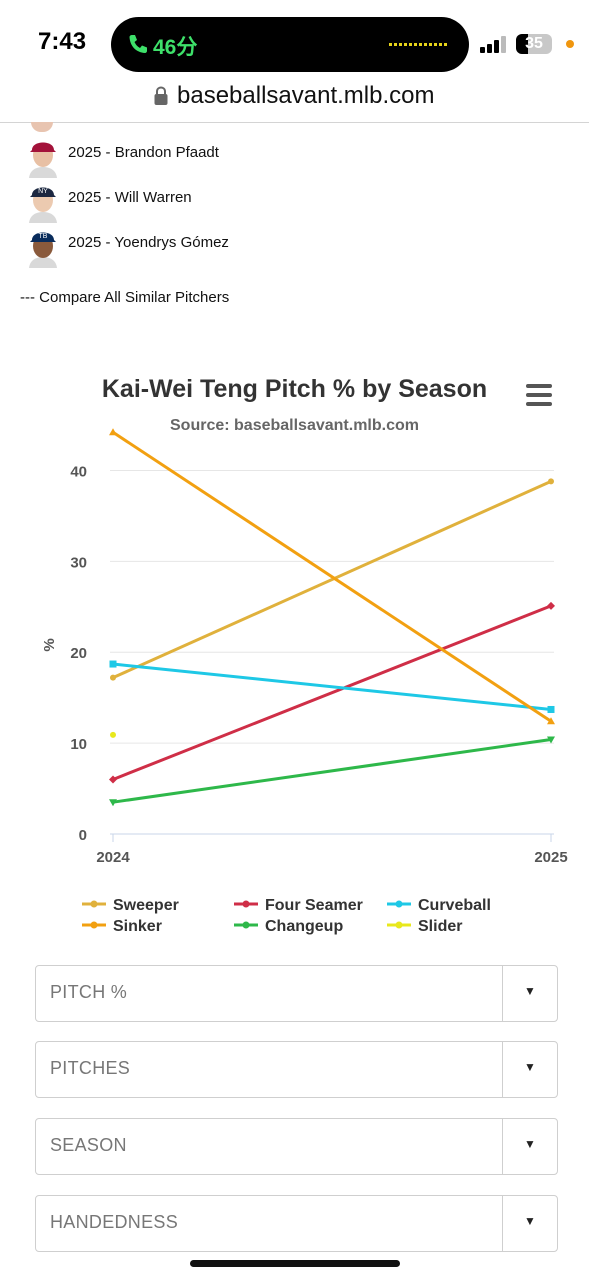 The image size is (589, 1280). Describe the element at coordinates (78, 562) in the screenshot. I see `y-tick-label: 30` at that location.